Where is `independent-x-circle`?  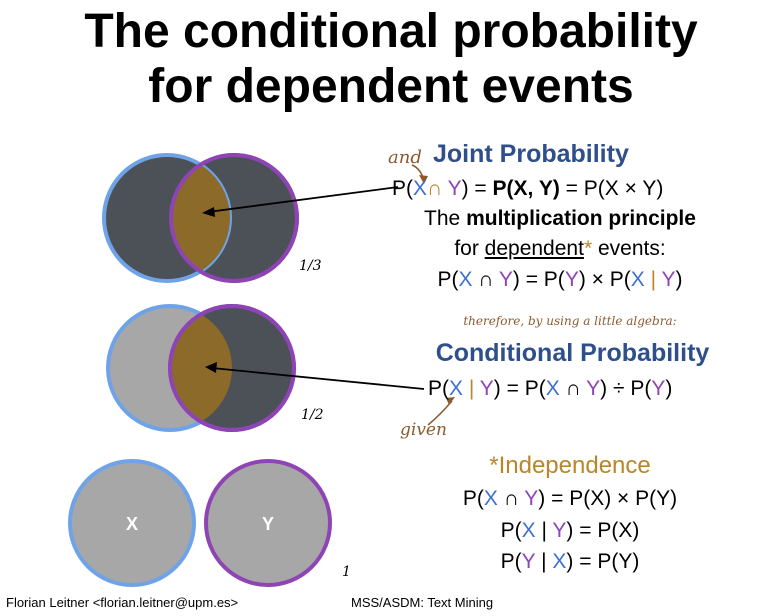 independent-x-circle is located at coordinates (132, 523).